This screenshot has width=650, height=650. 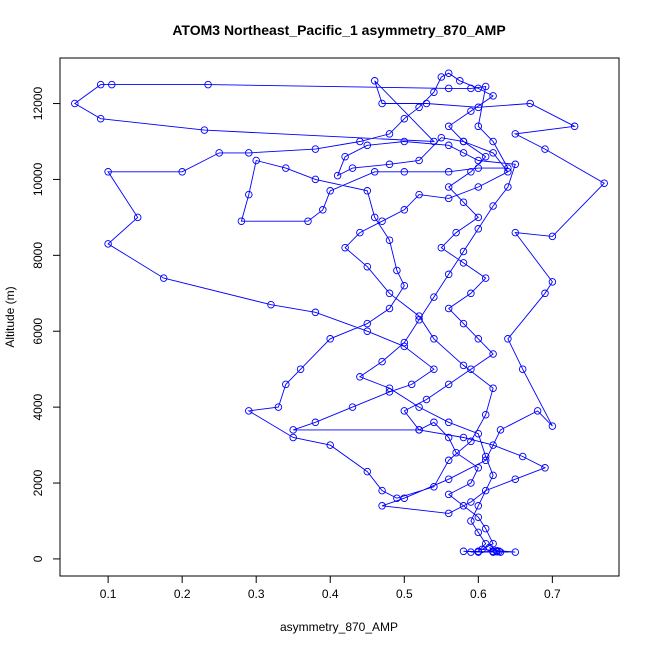 What do you see at coordinates (38, 255) in the screenshot?
I see `y-tick-label: 8000` at bounding box center [38, 255].